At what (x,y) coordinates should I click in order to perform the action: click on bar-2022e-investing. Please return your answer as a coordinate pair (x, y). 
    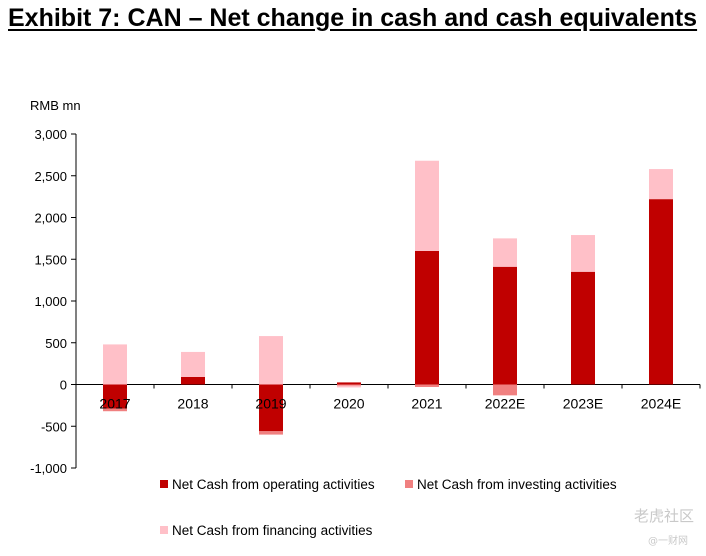
    Looking at the image, I should click on (505, 390).